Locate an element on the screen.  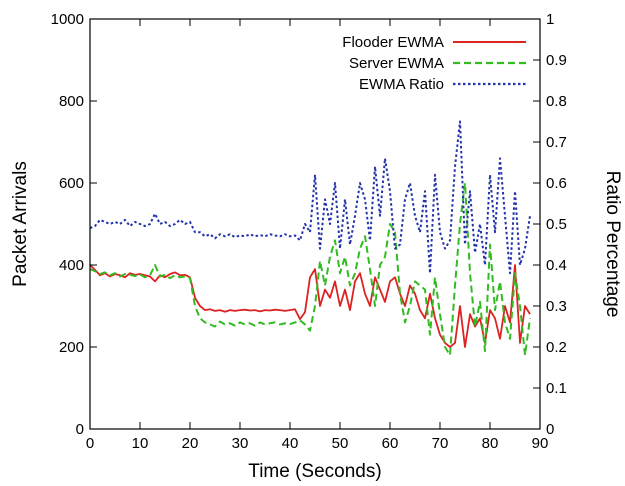
legend-label: EWMA Ratio is located at coordinates (401, 84).